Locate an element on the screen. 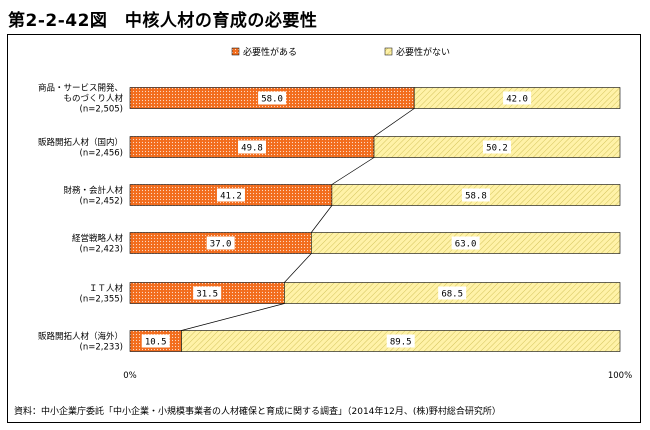 The height and width of the screenshot is (430, 650). x-axis-ticks: 0% 100% is located at coordinates (377, 376).